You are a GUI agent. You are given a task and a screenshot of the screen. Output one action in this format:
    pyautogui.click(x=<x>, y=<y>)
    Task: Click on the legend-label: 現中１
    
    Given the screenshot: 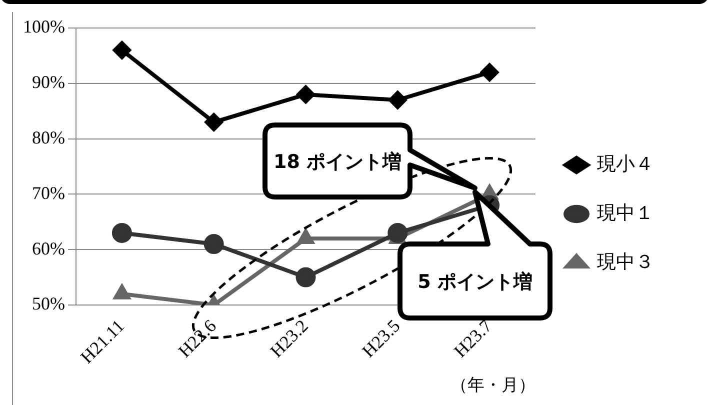 What is the action you would take?
    pyautogui.click(x=625, y=213)
    